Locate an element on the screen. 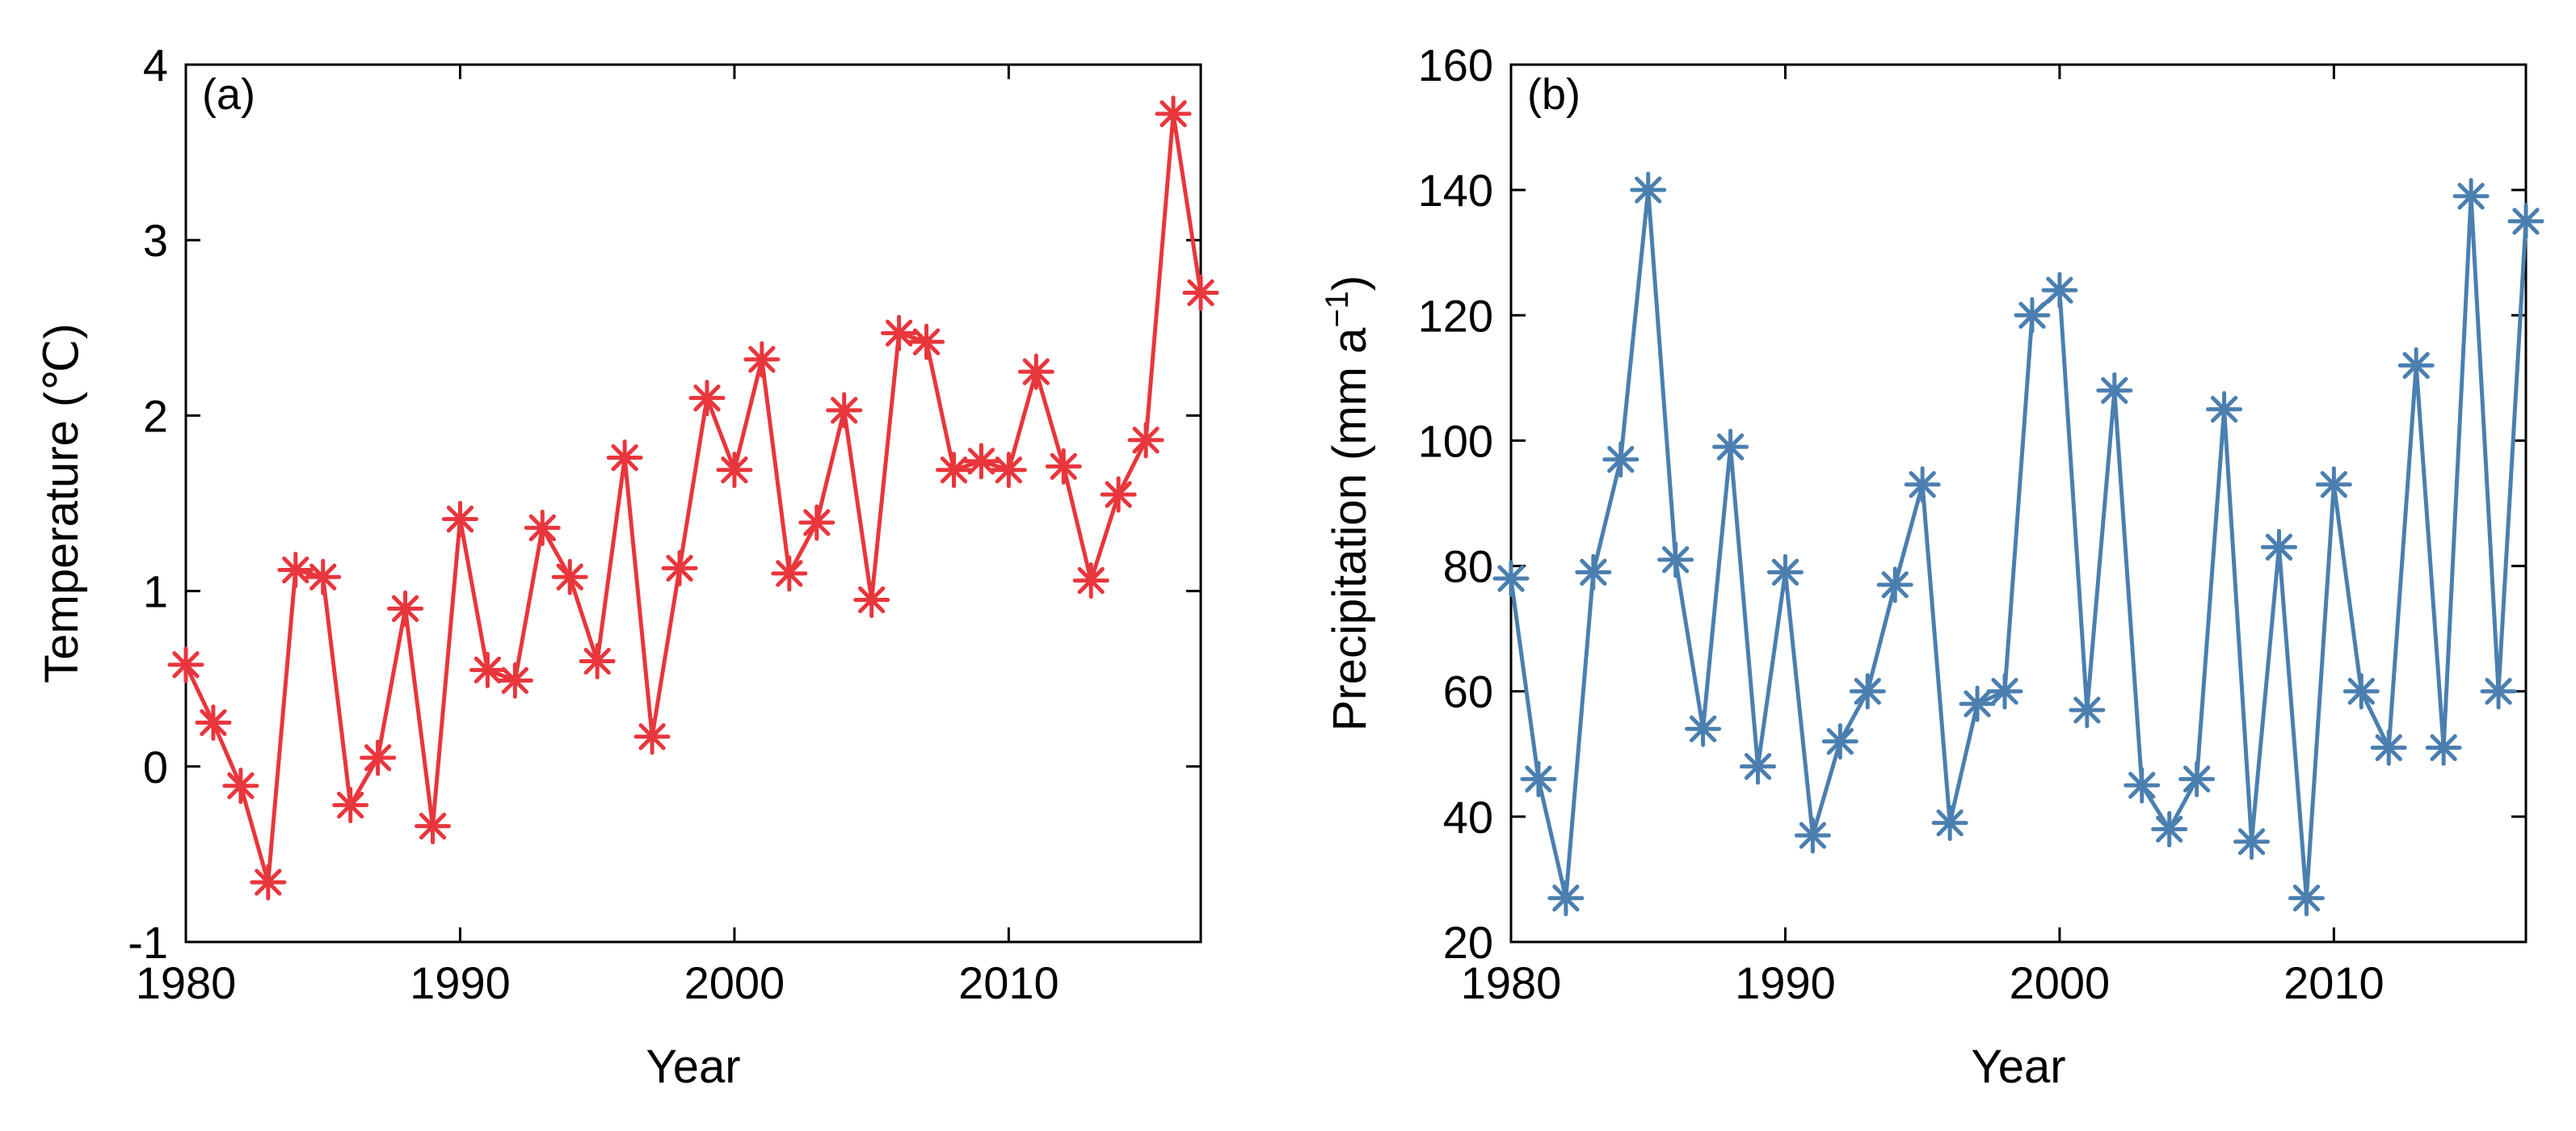 Image resolution: width=2576 pixels, height=1131 pixels. x-tick-label: 1980 is located at coordinates (1511, 982).